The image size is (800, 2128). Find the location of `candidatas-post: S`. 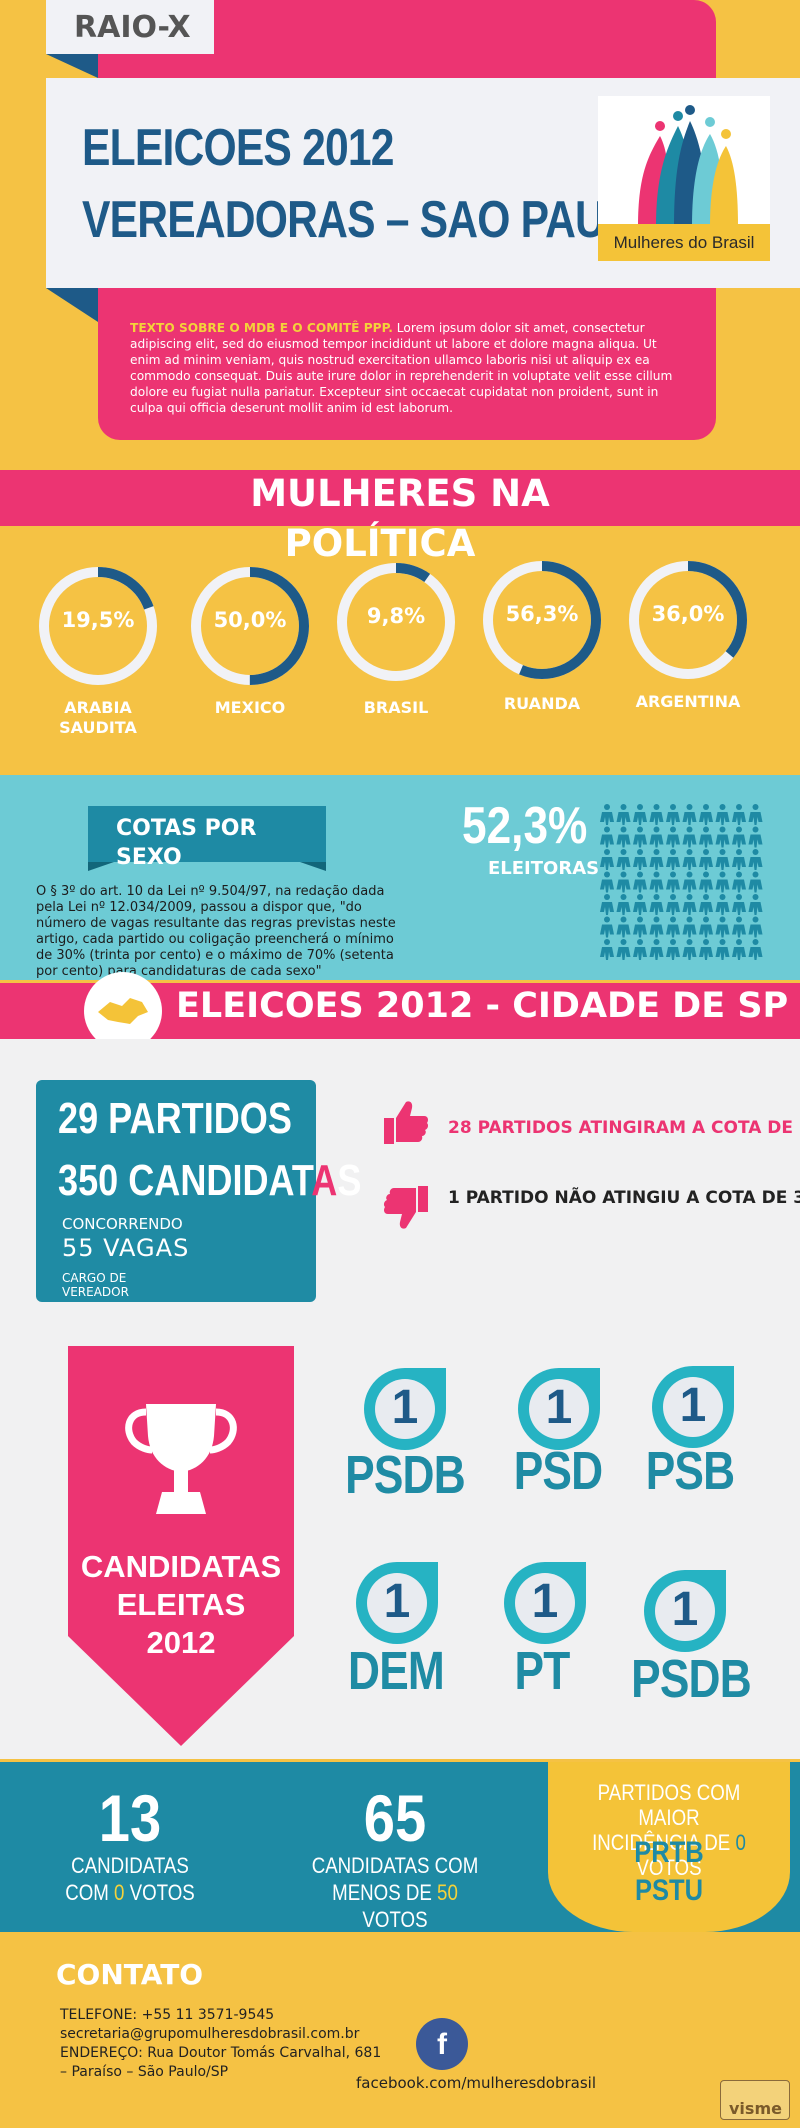

candidatas-post: S is located at coordinates (349, 1180).